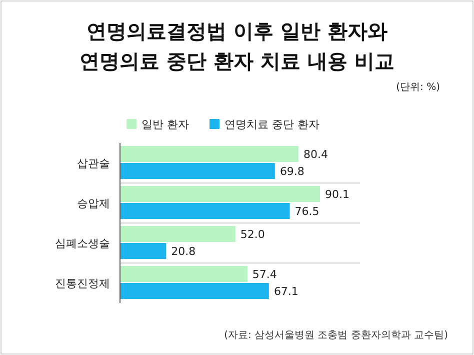  I want to click on text: (단위: %), so click(418, 87).